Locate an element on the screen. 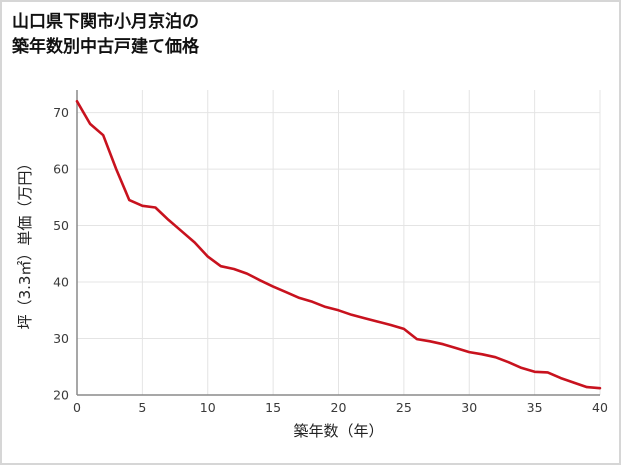 This screenshot has height=465, width=621. x-tick-label: 20 is located at coordinates (339, 407).